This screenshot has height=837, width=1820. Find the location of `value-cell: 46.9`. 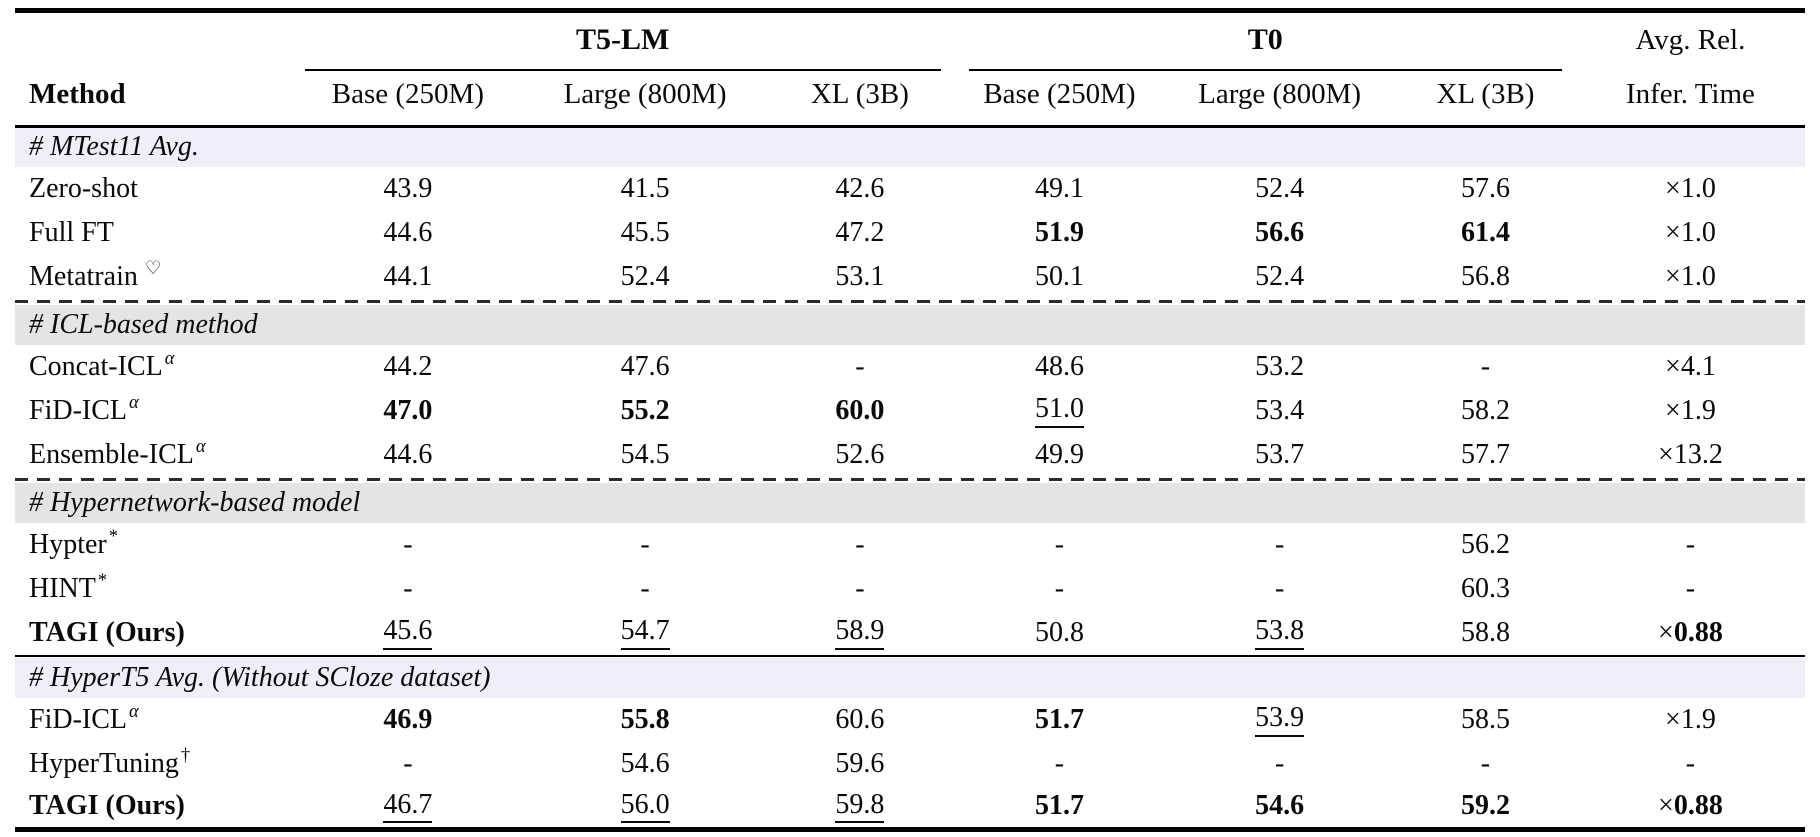

value-cell: 46.9 is located at coordinates (408, 720).